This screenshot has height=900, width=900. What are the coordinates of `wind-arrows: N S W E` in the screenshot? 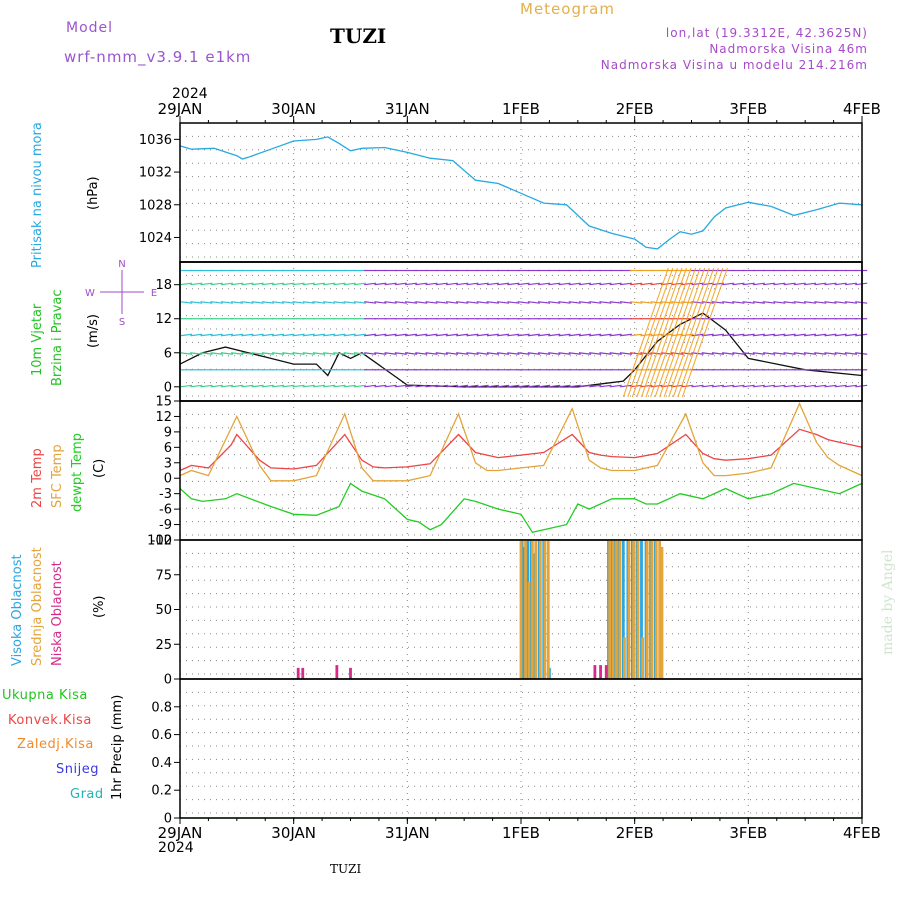 It's located at (476, 330).